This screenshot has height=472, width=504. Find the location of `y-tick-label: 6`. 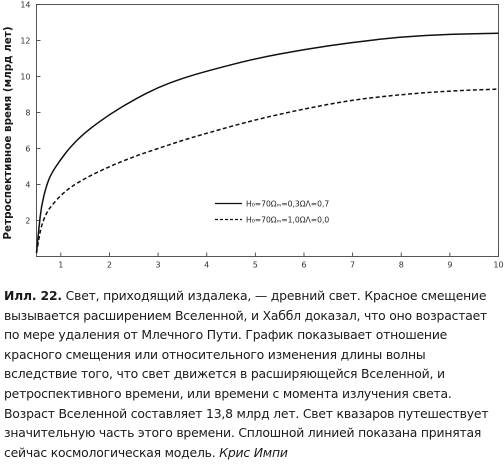

y-tick-label: 6 is located at coordinates (27, 149).